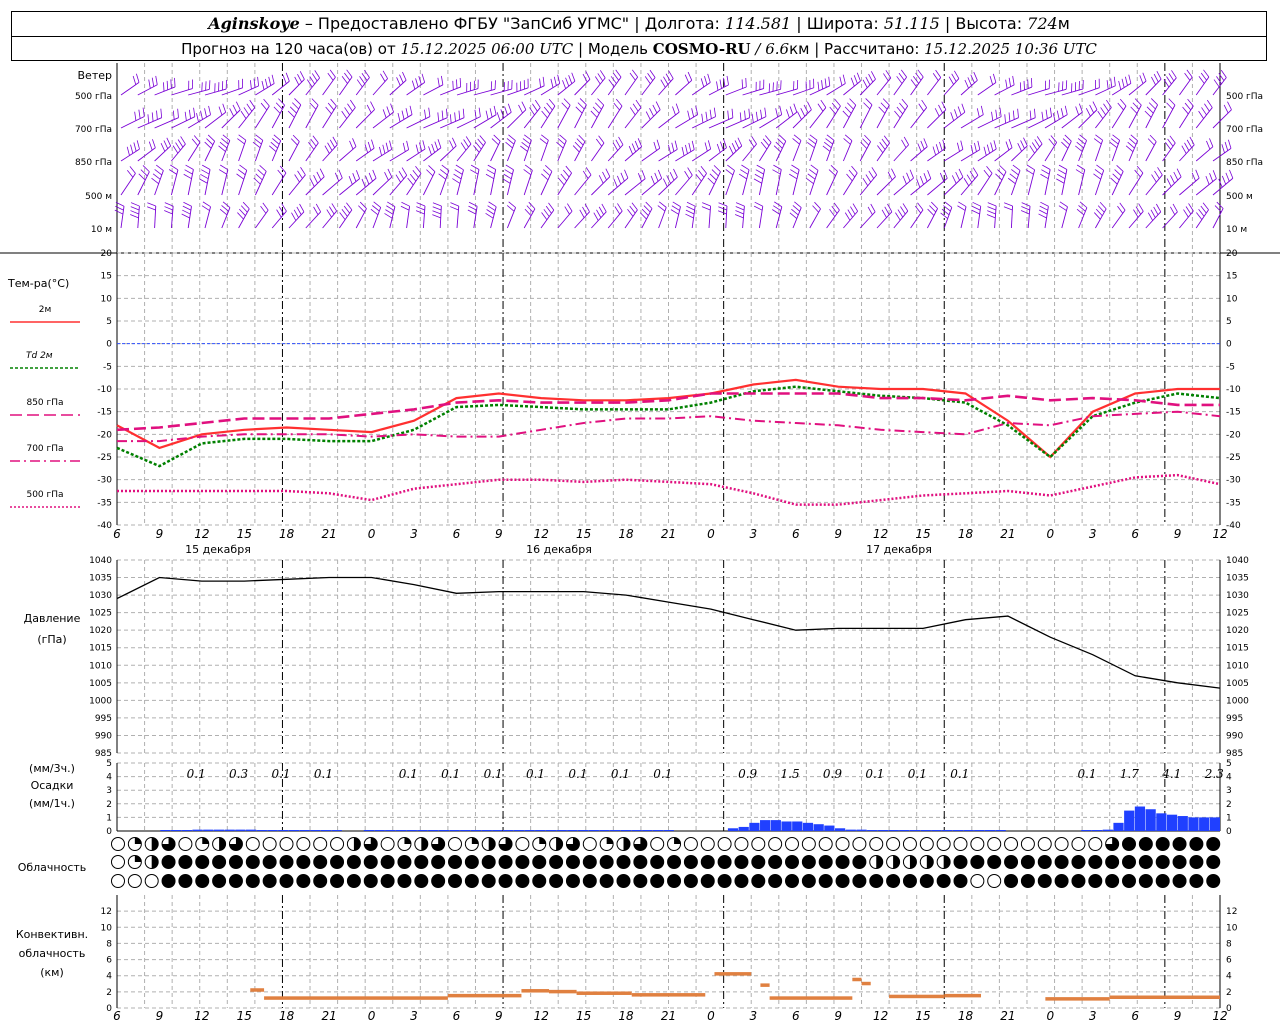  I want to click on x-tick-label-bottom: 12, so click(201, 1016).